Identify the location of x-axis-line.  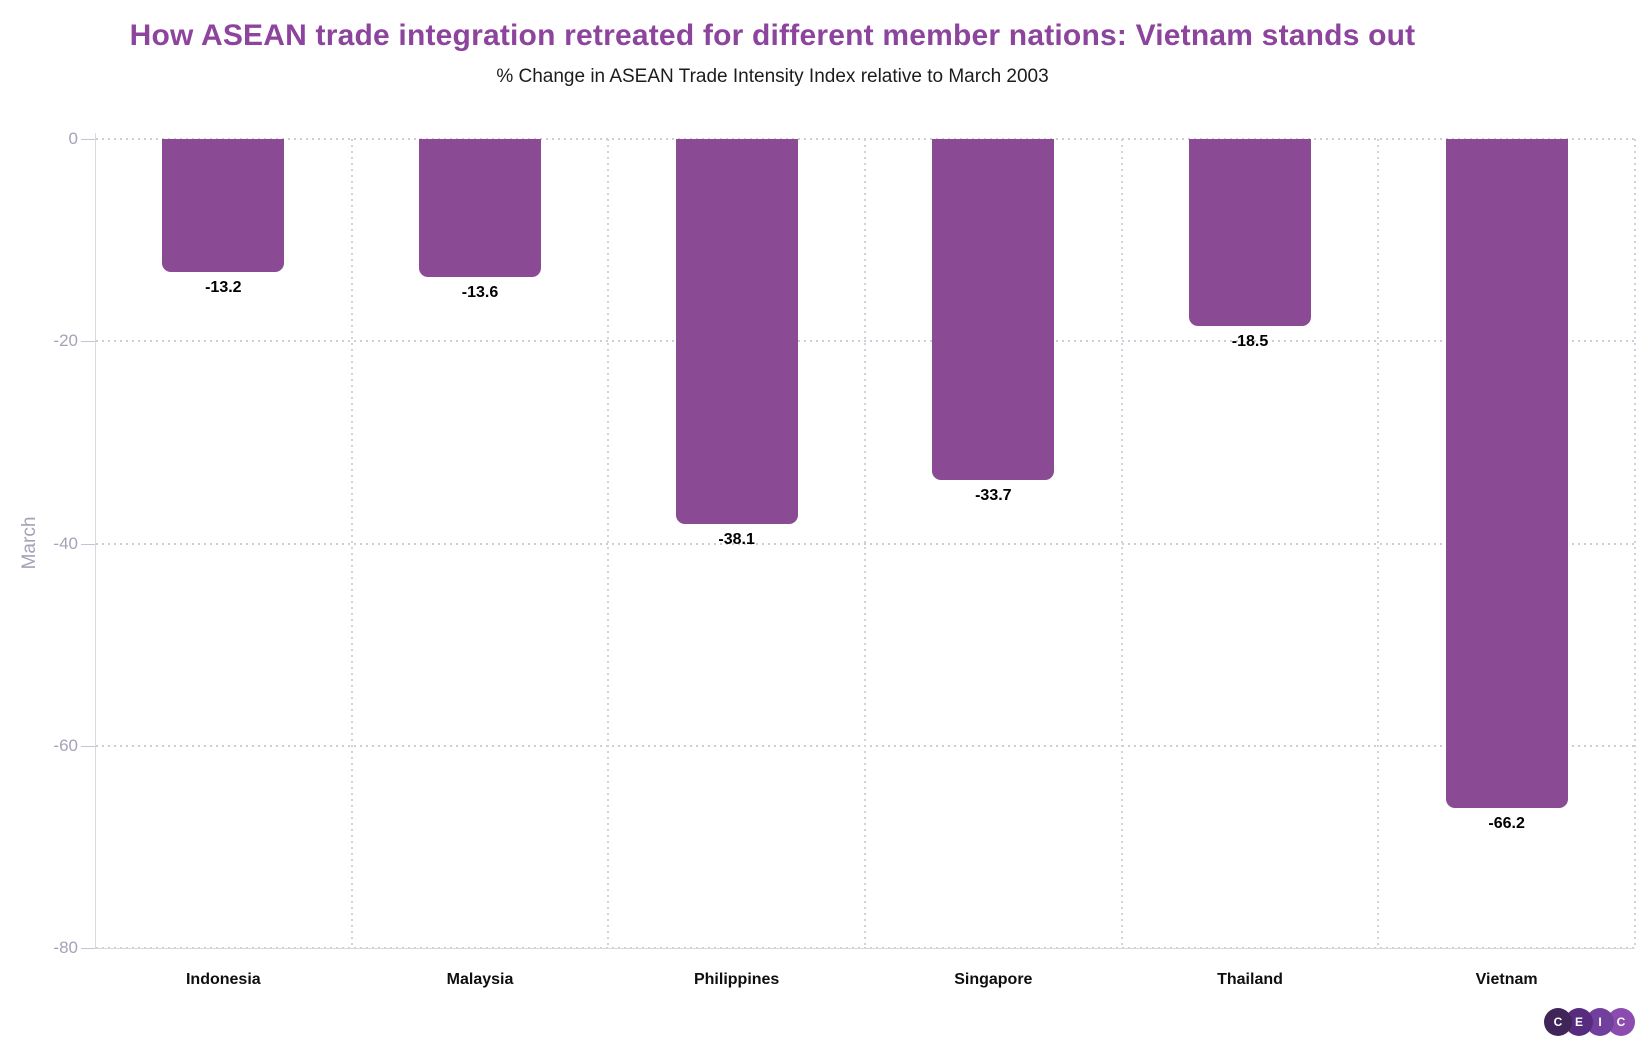
(865, 948).